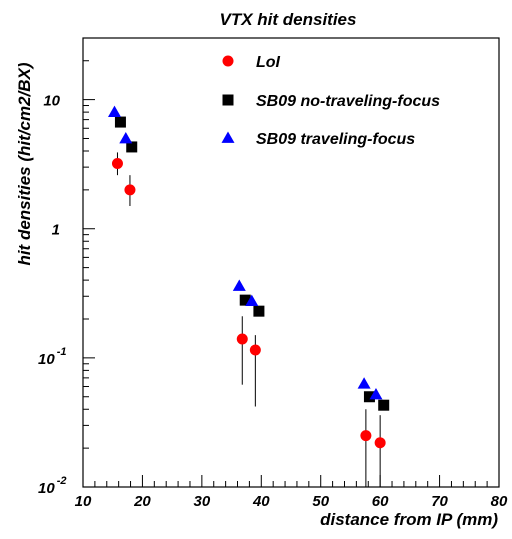 This screenshot has width=512, height=539. I want to click on x-tick-label: 40, so click(261, 501).